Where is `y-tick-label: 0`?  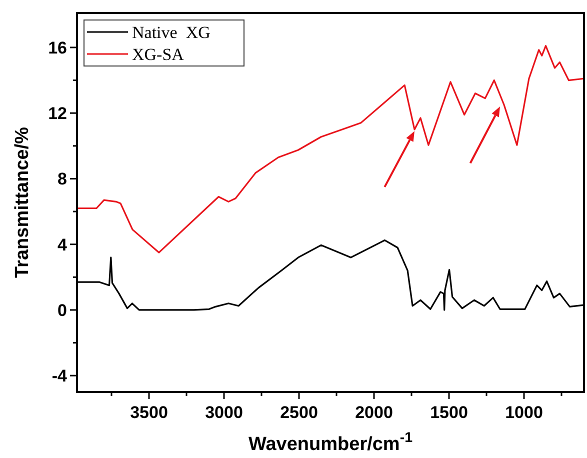 y-tick-label: 0 is located at coordinates (62, 310).